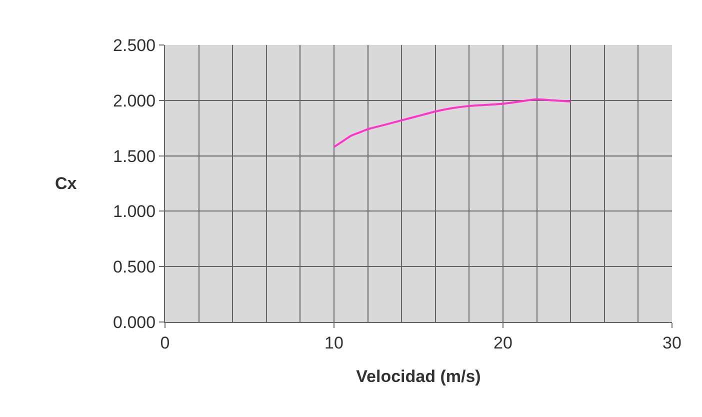 The image size is (702, 417). Describe the element at coordinates (134, 212) in the screenshot. I see `y-tick-label: 1.000` at that location.